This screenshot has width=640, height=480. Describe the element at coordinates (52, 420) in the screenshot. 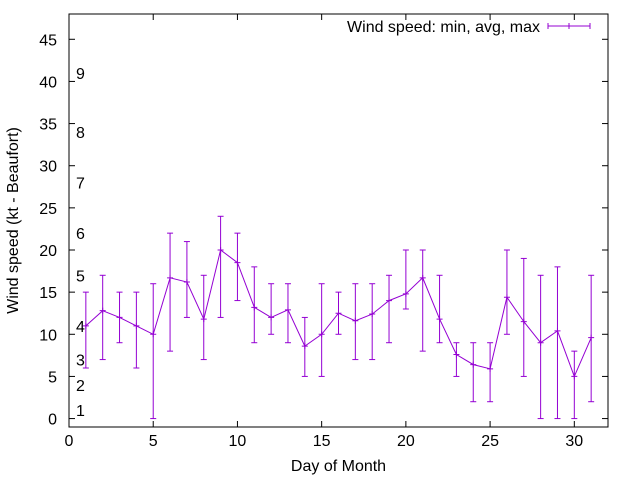

I see `y-tick-label: 0` at that location.